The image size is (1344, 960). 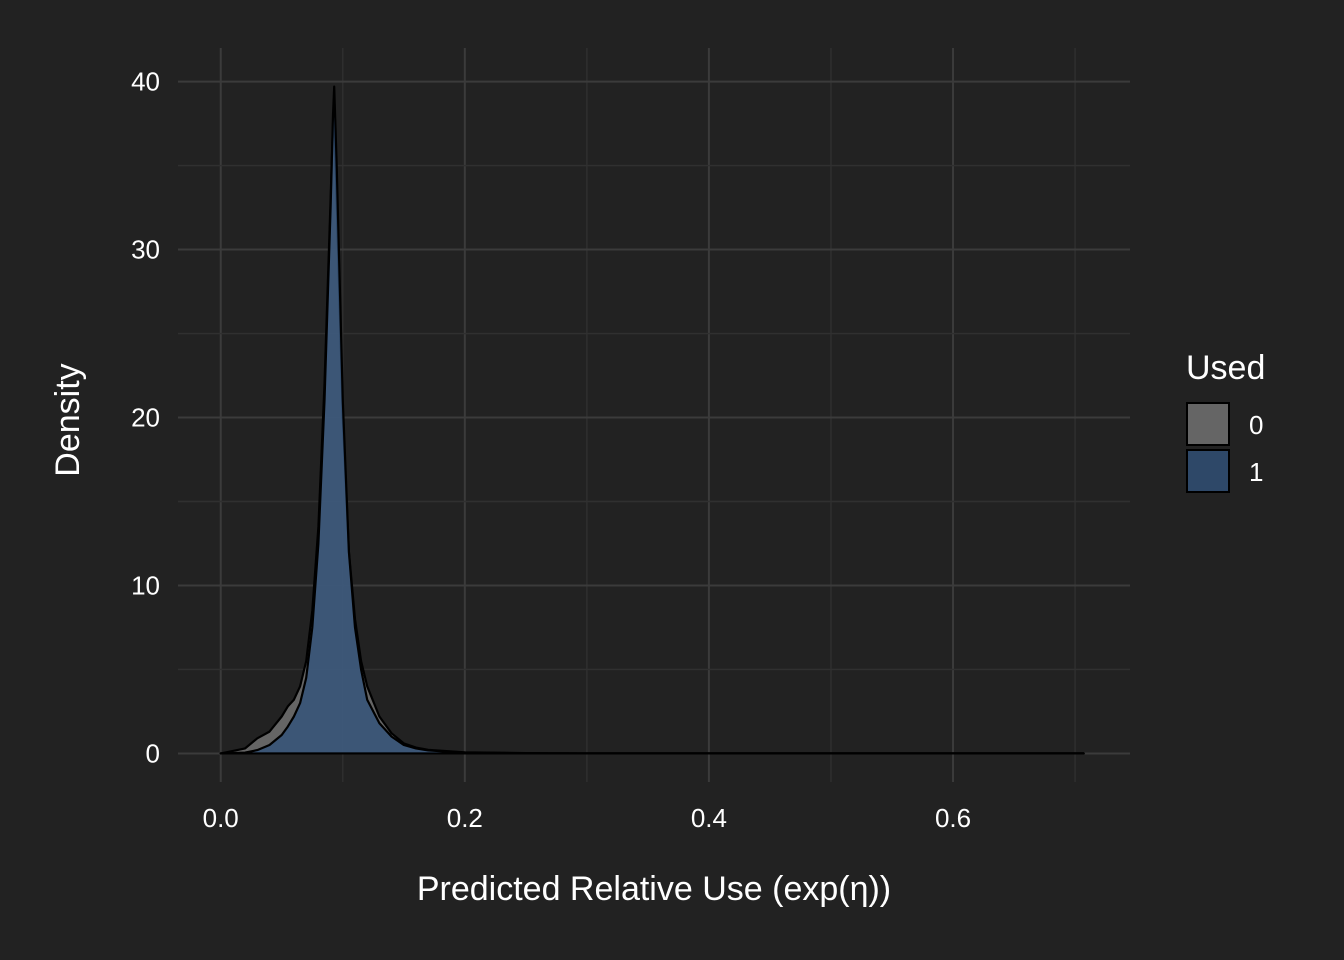 I want to click on x-tick-labels: 0.0 0.2 0.4 0.6, so click(x=587, y=818).